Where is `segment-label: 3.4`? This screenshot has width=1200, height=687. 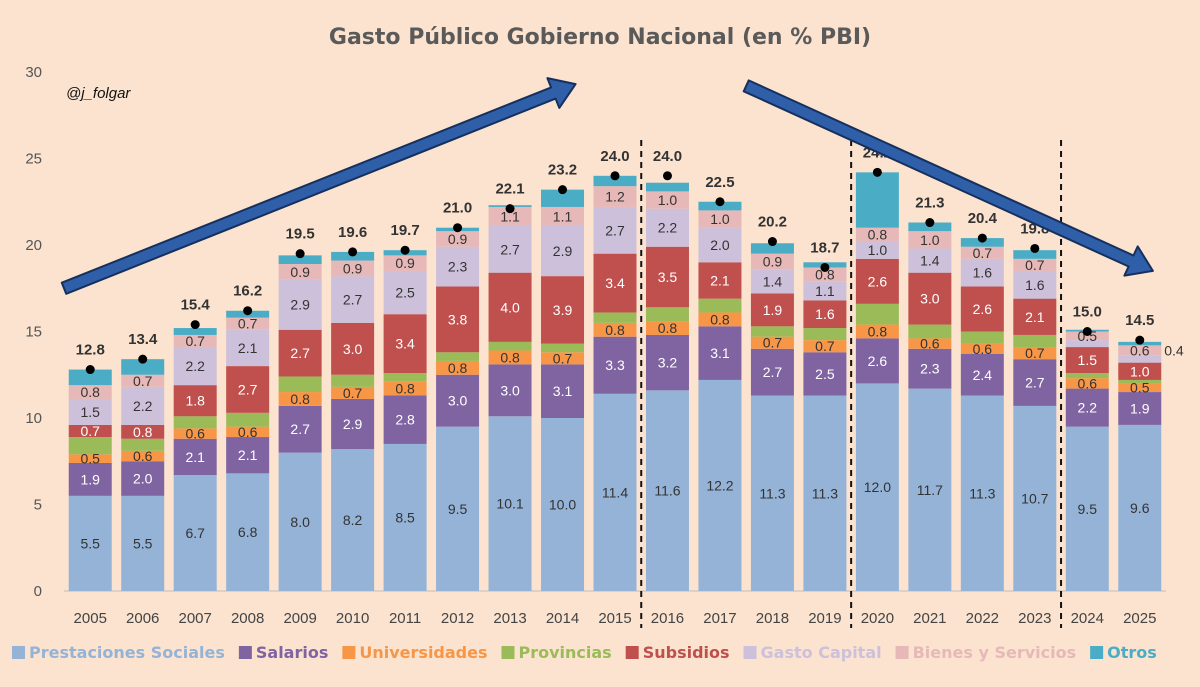 segment-label: 3.4 is located at coordinates (615, 283).